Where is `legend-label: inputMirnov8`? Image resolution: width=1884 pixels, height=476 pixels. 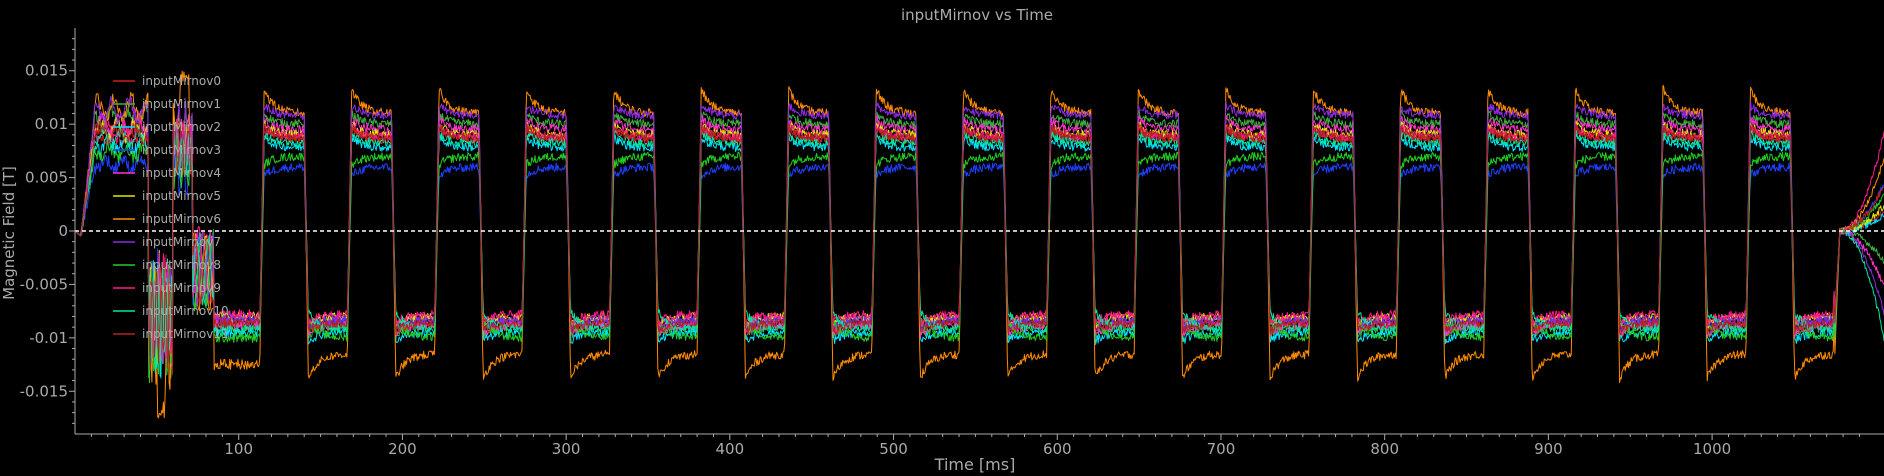
legend-label: inputMirnov8 is located at coordinates (181, 265).